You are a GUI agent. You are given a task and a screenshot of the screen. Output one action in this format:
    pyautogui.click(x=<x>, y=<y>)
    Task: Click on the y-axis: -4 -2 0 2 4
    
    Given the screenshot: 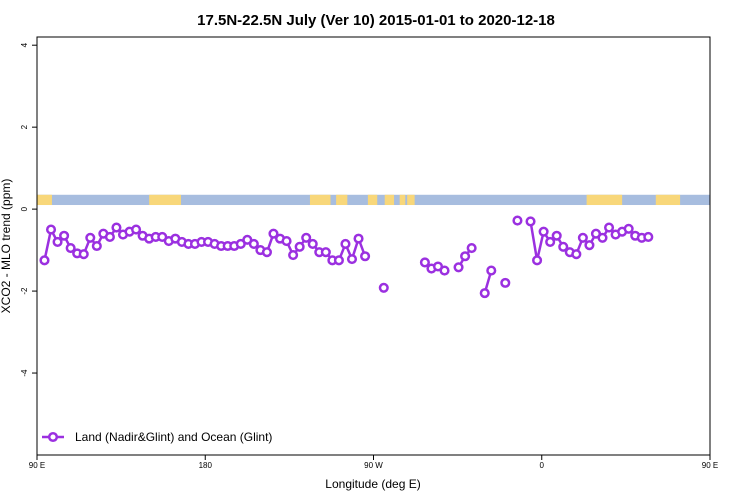 What is the action you would take?
    pyautogui.click(x=28, y=209)
    